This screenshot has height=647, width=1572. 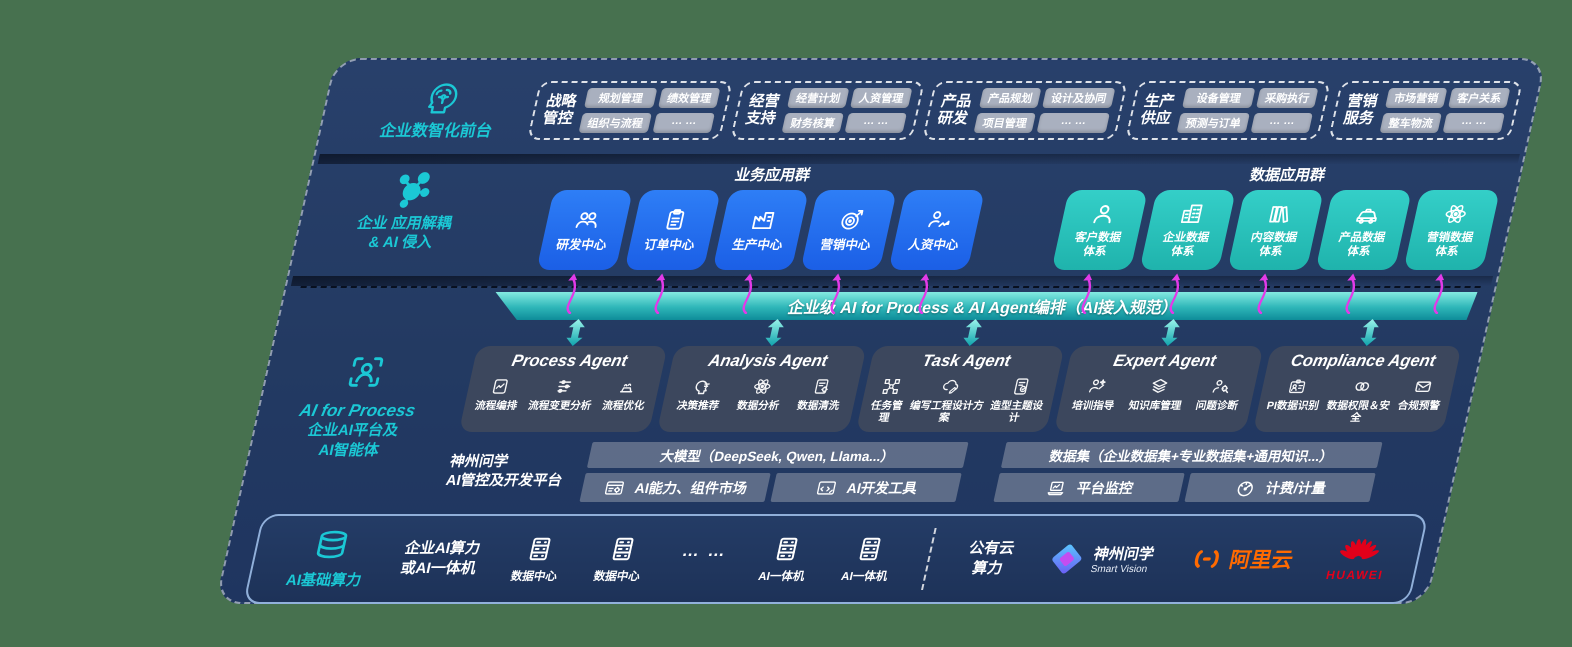 I want to click on ai-platform-line2: 企业AI平台及, so click(x=353, y=430).